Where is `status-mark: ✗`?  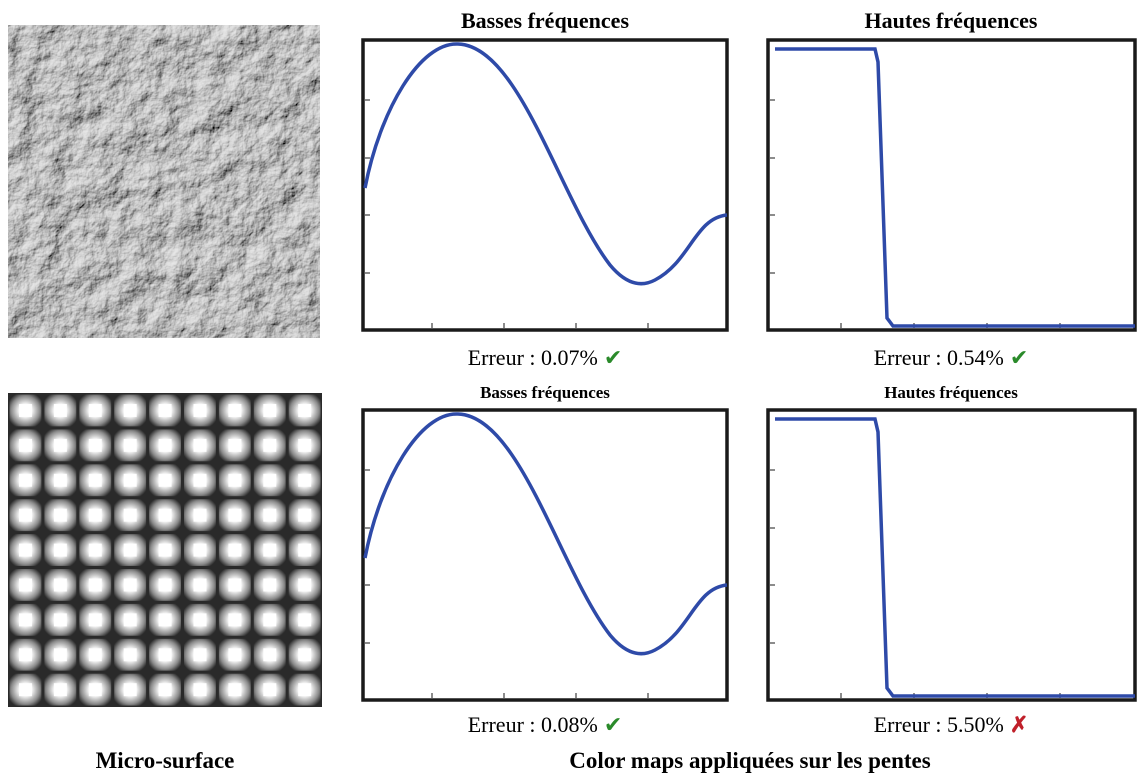 status-mark: ✗ is located at coordinates (1019, 724).